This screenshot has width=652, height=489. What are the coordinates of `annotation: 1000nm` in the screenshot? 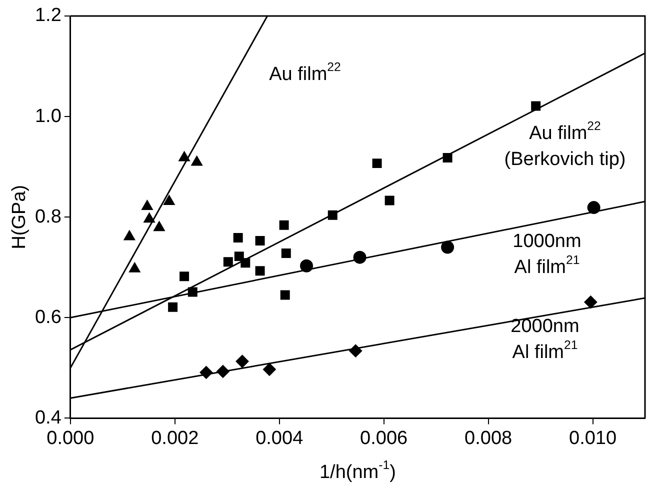 It's located at (547, 241).